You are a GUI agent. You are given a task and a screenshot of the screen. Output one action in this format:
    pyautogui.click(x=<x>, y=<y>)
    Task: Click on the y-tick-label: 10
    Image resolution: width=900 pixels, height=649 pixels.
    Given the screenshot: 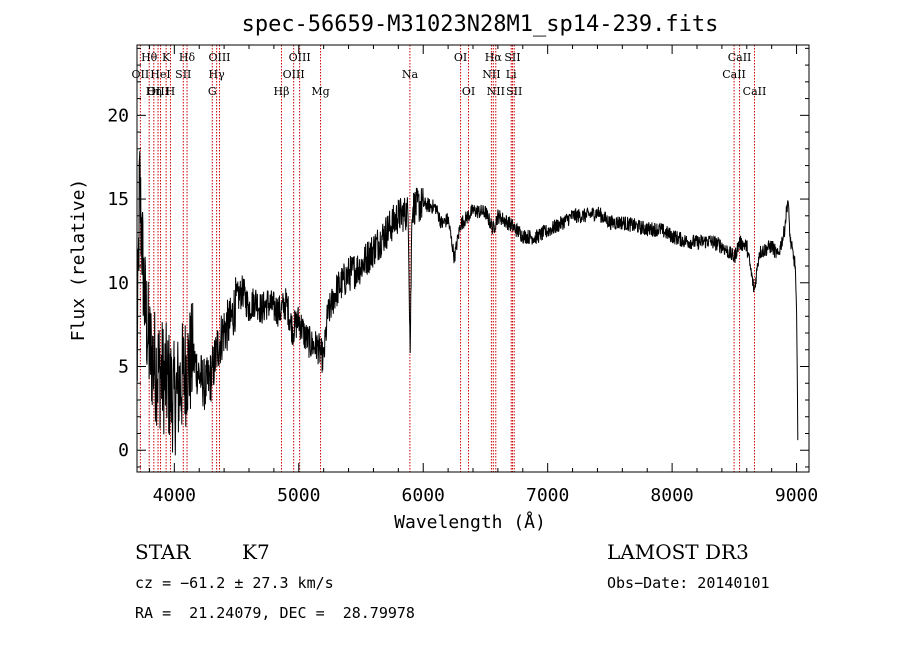 What is the action you would take?
    pyautogui.click(x=118, y=283)
    